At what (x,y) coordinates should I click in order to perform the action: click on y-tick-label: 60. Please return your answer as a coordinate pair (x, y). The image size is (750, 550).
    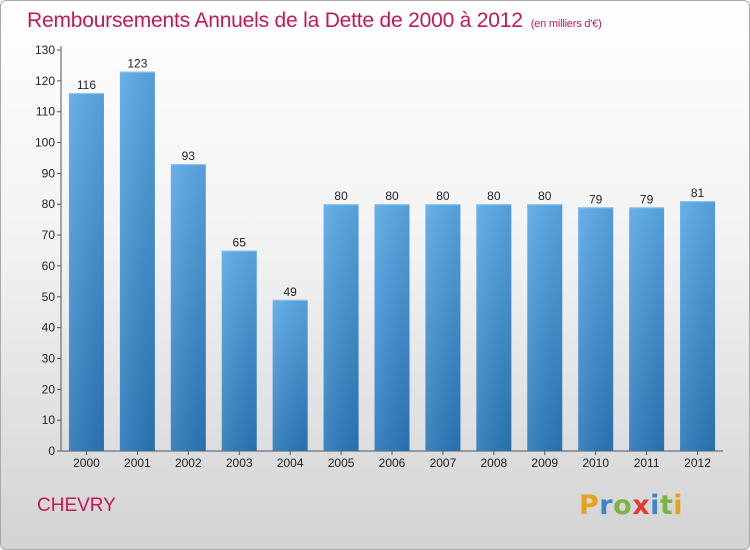
    Looking at the image, I should click on (49, 266).